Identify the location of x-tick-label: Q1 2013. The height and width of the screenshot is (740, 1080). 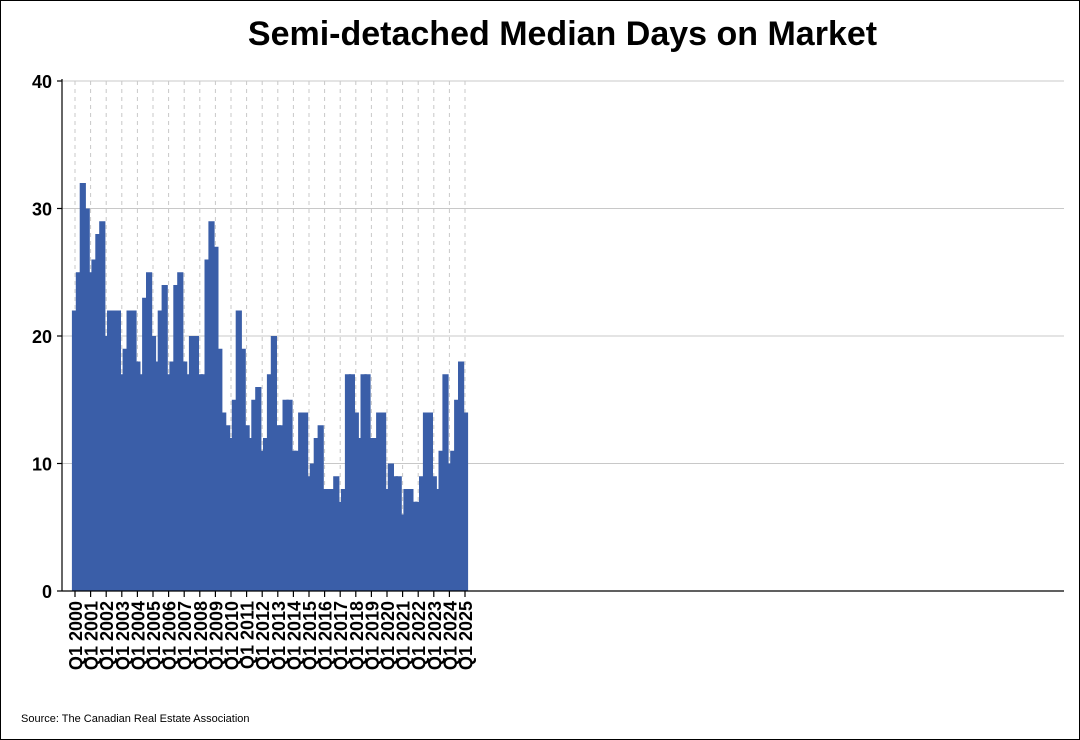
(279, 635).